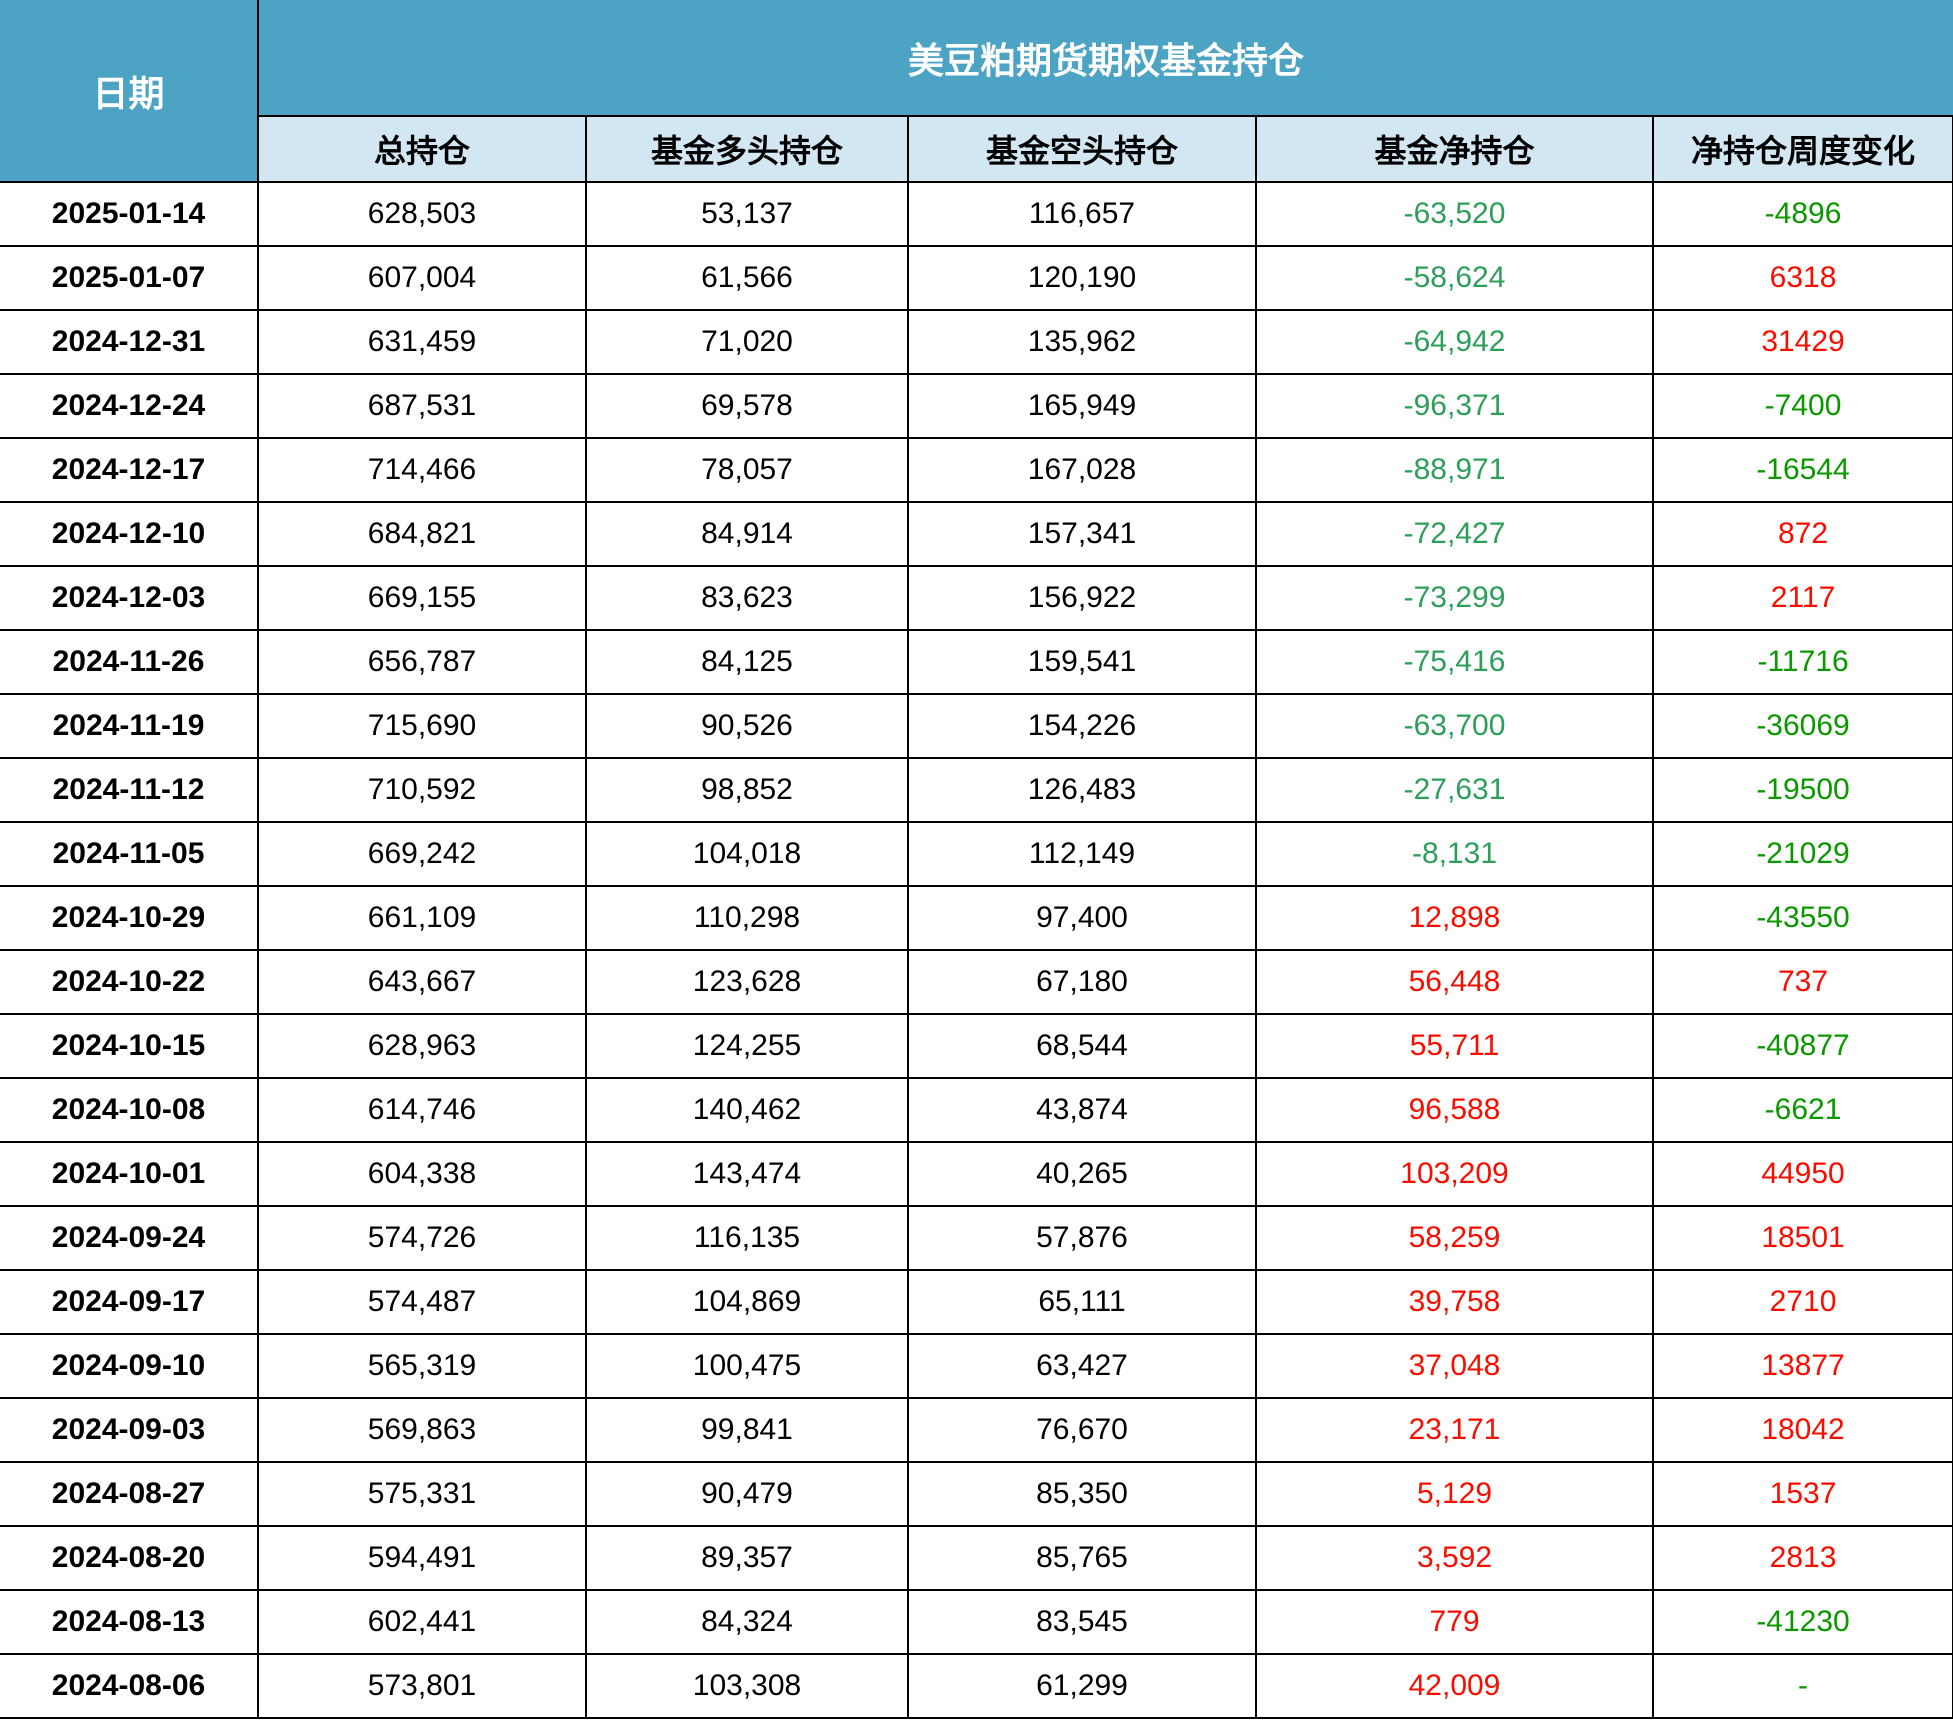  What do you see at coordinates (1454, 1430) in the screenshot?
I see `fund-net-cell: 23,171` at bounding box center [1454, 1430].